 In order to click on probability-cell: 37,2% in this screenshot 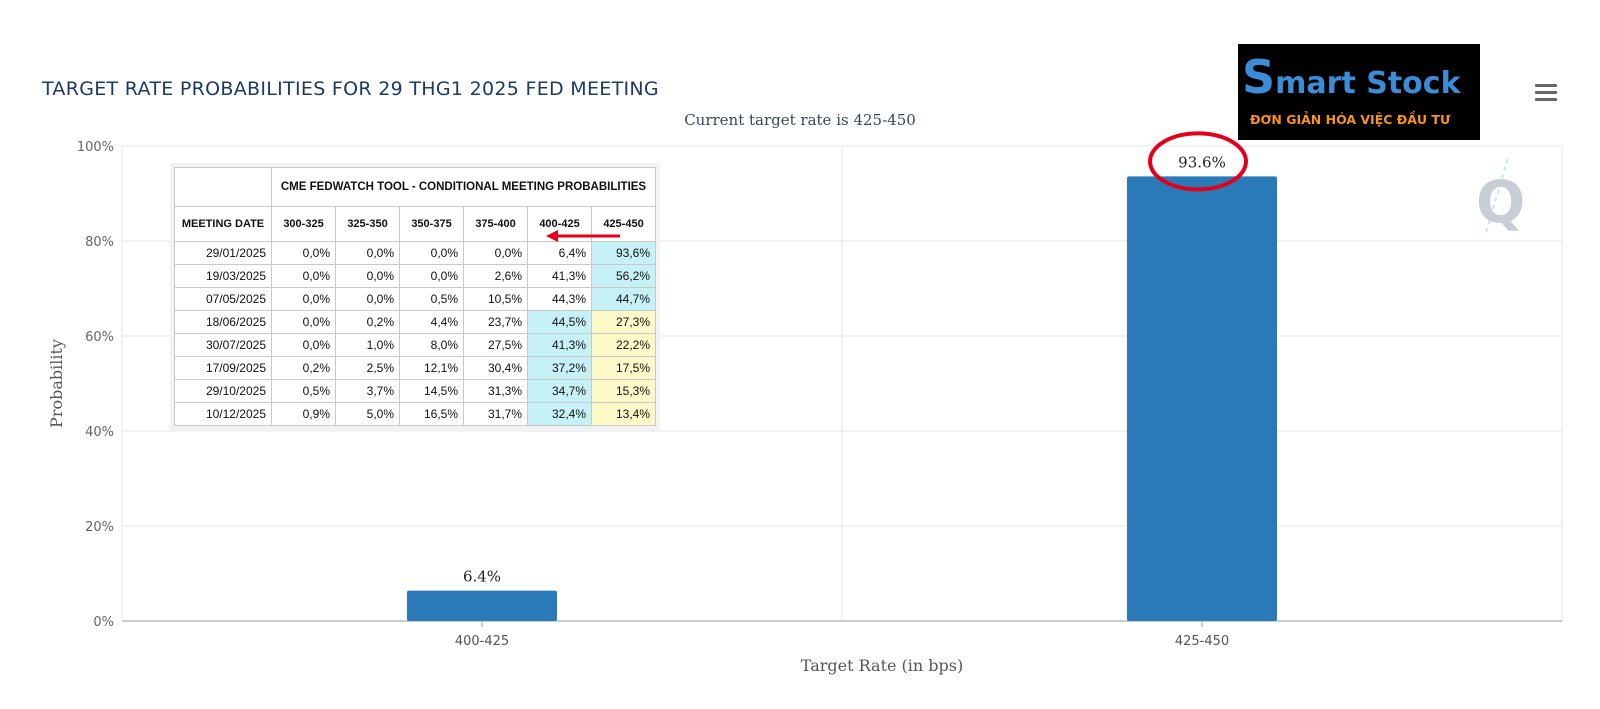, I will do `click(559, 368)`.